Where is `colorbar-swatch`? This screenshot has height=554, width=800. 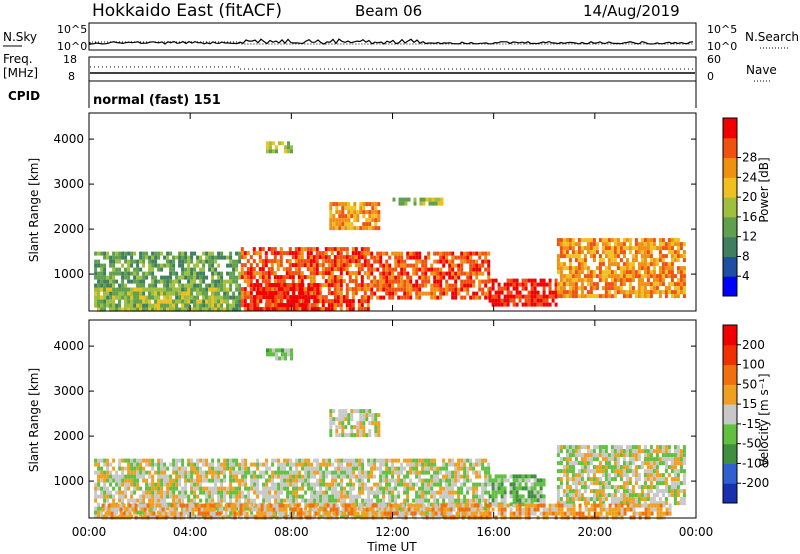
colorbar-swatch is located at coordinates (730, 227).